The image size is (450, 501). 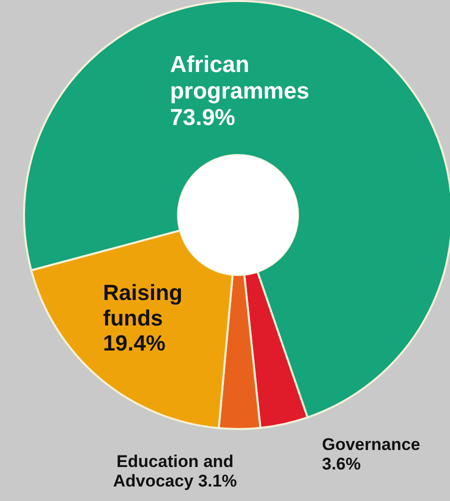 What do you see at coordinates (341, 464) in the screenshot?
I see `data-label: 3.6%` at bounding box center [341, 464].